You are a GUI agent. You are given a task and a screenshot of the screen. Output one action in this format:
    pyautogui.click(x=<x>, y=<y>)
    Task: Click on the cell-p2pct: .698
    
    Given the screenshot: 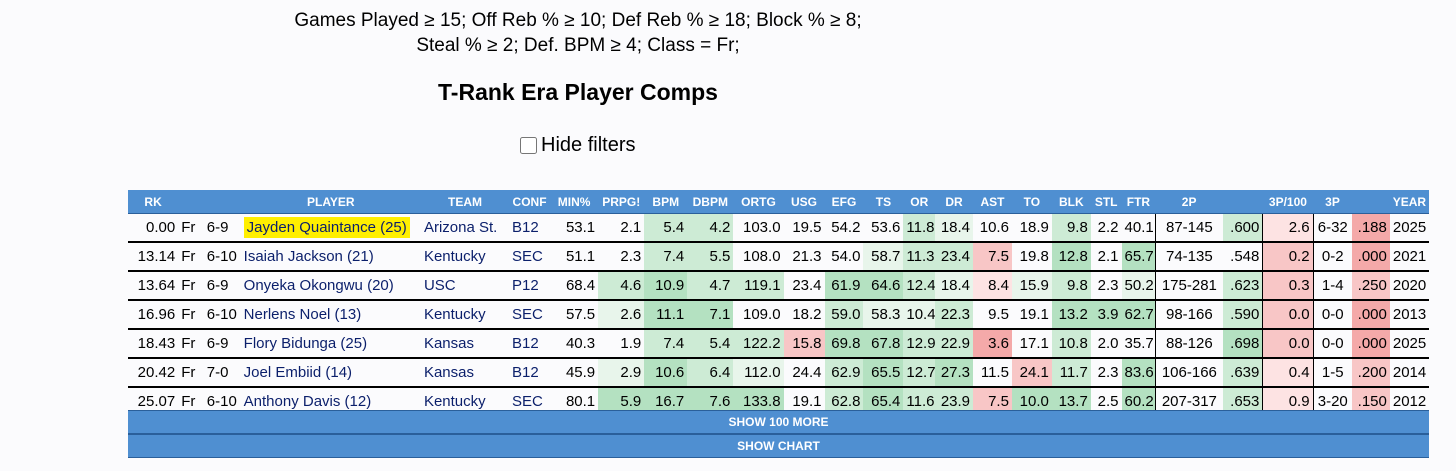 What is the action you would take?
    pyautogui.click(x=1242, y=344)
    